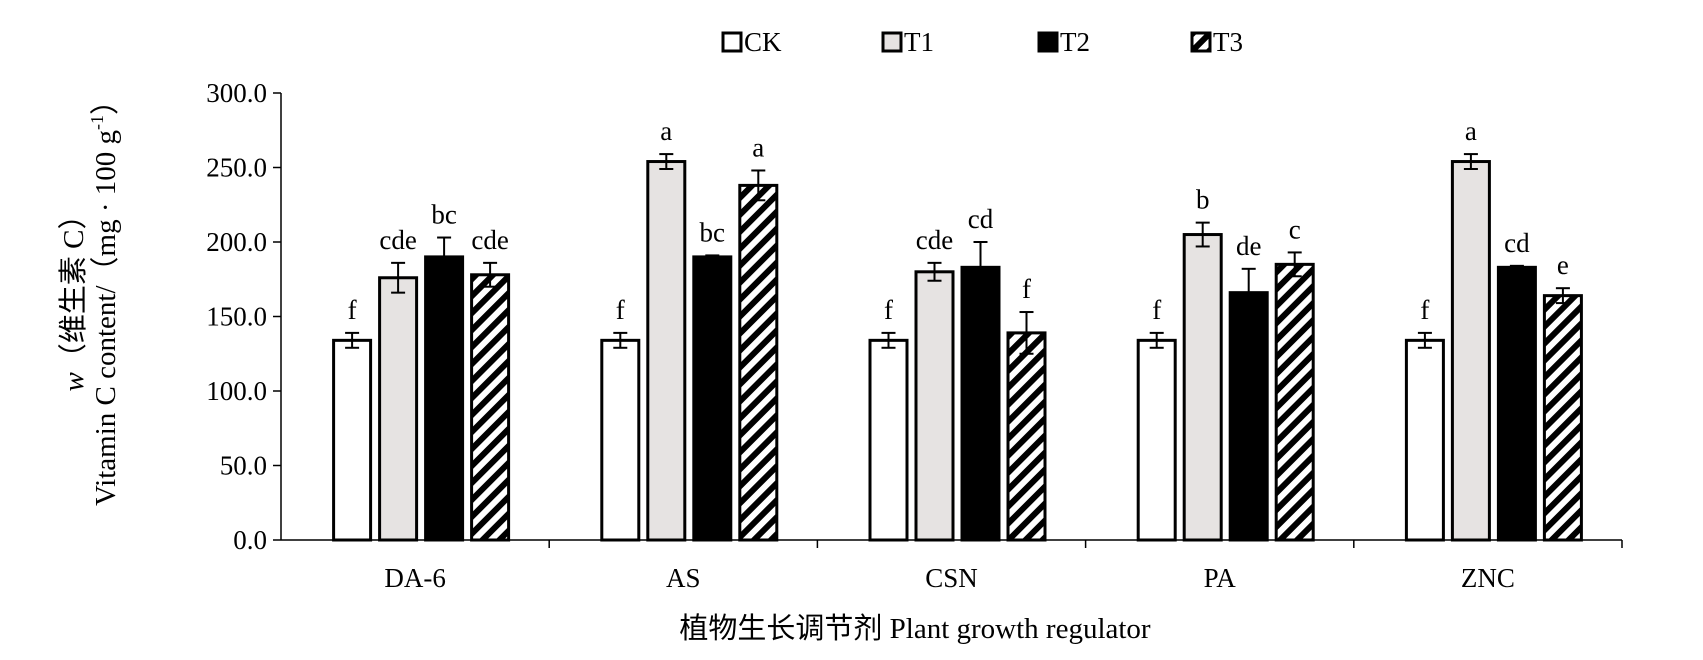 The height and width of the screenshot is (660, 1703). Describe the element at coordinates (74, 381) in the screenshot. I see `y-axis-label-symbol: w` at that location.